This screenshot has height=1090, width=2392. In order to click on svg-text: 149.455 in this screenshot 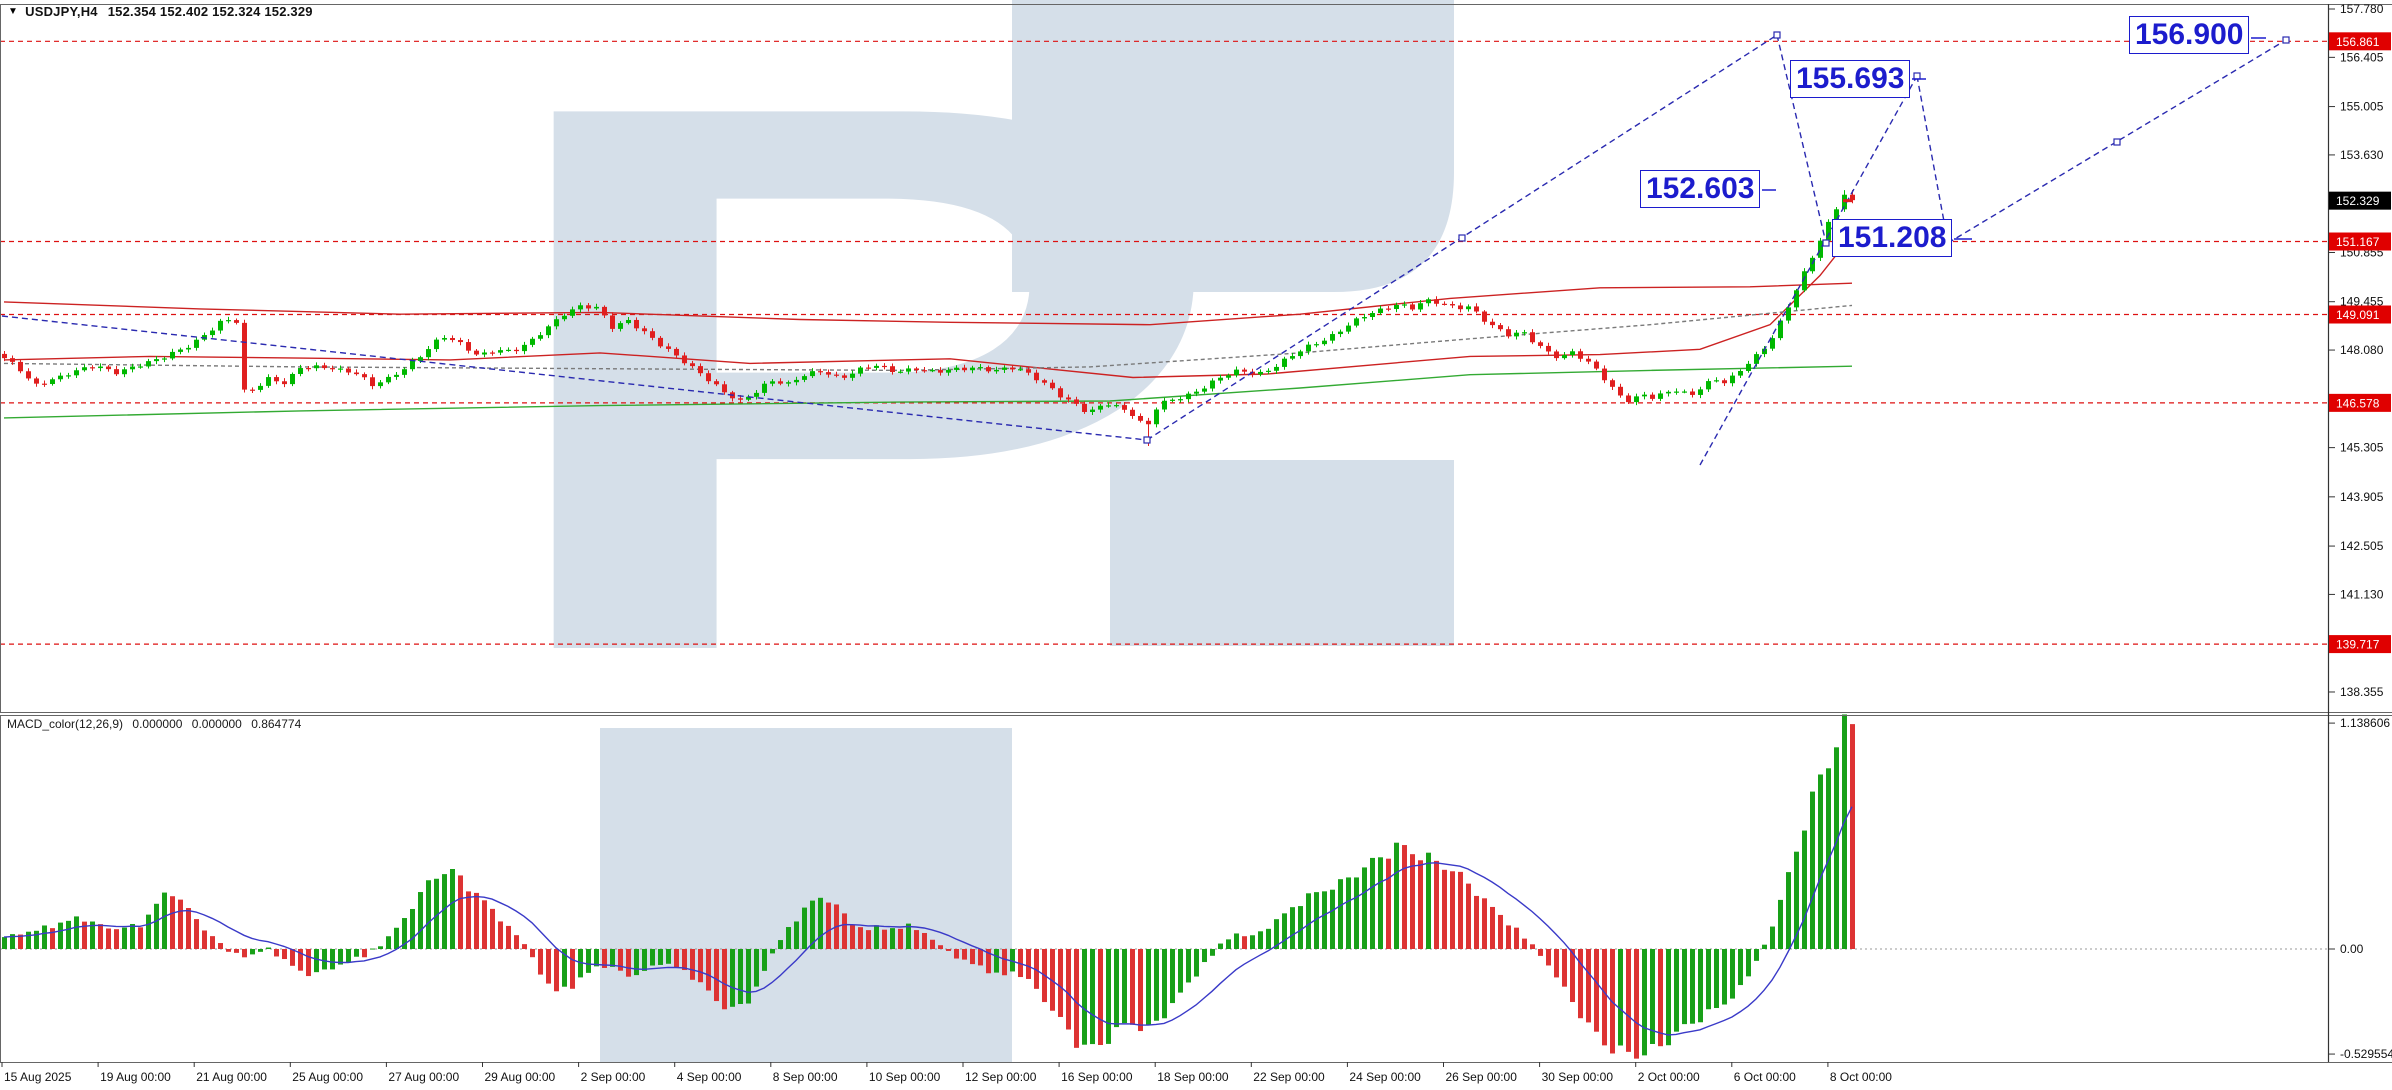, I will do `click(2362, 302)`.